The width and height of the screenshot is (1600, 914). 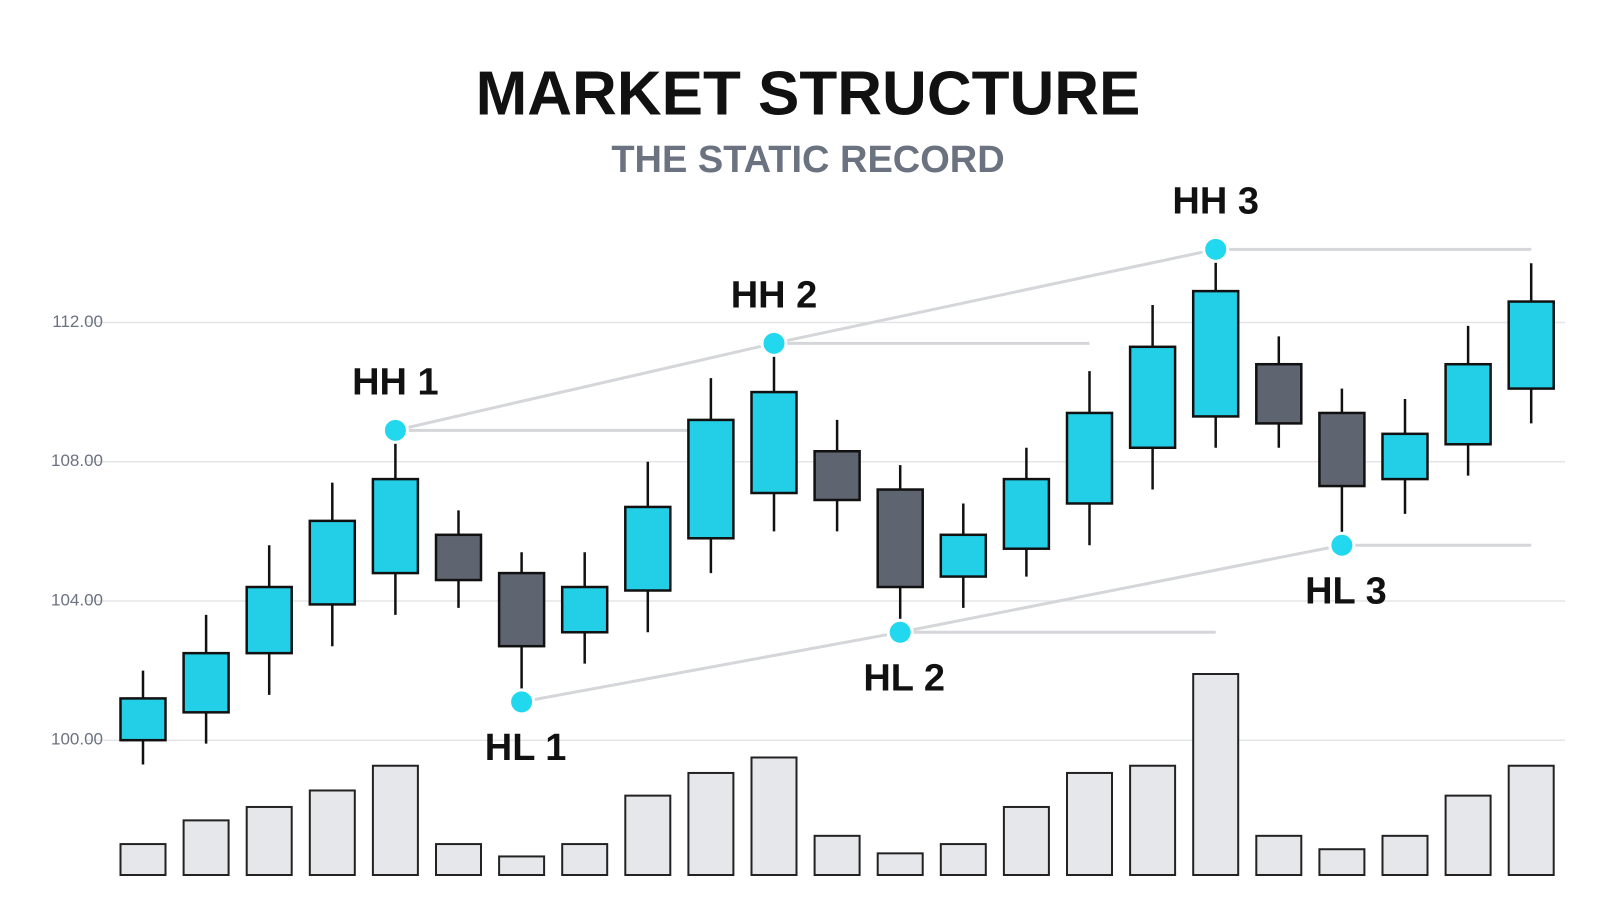 I want to click on y-tick-label: 104.00, so click(x=77, y=599).